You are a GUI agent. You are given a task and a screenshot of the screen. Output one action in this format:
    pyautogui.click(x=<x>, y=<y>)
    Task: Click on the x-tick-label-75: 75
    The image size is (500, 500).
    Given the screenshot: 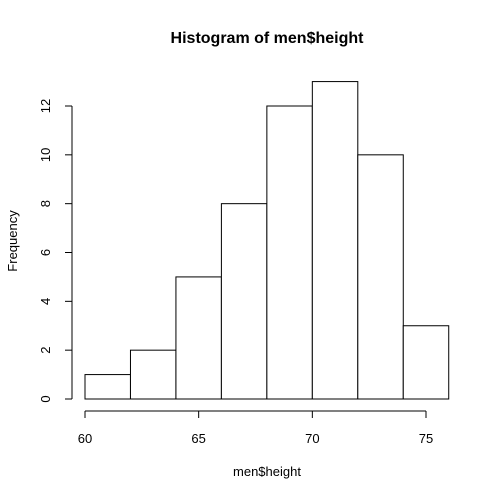 What is the action you would take?
    pyautogui.click(x=426, y=438)
    